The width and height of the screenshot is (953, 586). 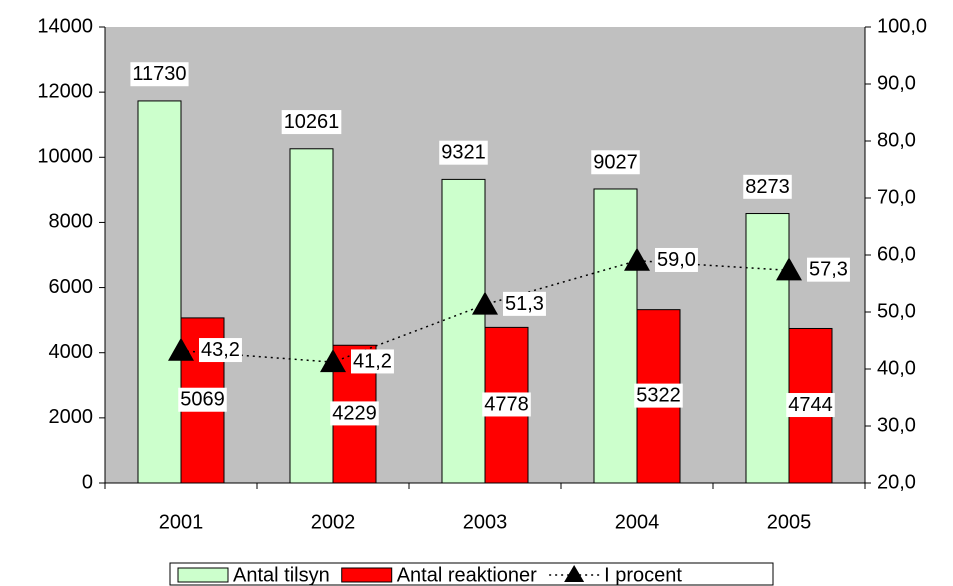 I want to click on data-label: 9027, so click(x=615, y=162).